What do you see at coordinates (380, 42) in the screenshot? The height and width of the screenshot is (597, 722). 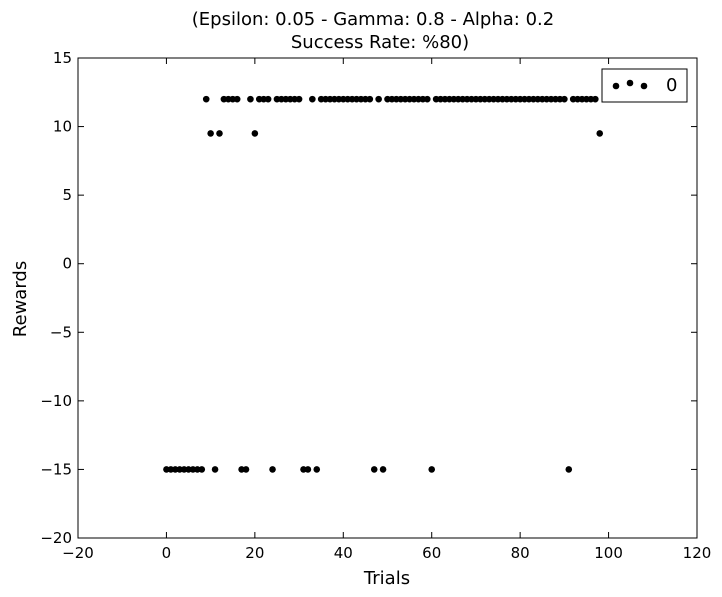 I see `chart-title-line2: Success Rate: %80)` at bounding box center [380, 42].